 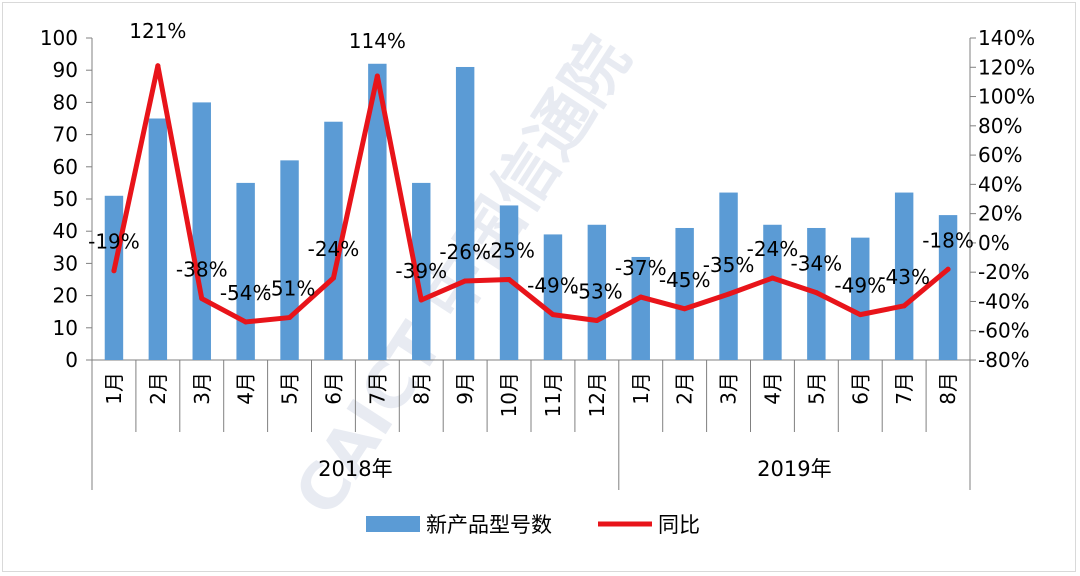 I want to click on x-tick-label: 12月, so click(x=597, y=394).